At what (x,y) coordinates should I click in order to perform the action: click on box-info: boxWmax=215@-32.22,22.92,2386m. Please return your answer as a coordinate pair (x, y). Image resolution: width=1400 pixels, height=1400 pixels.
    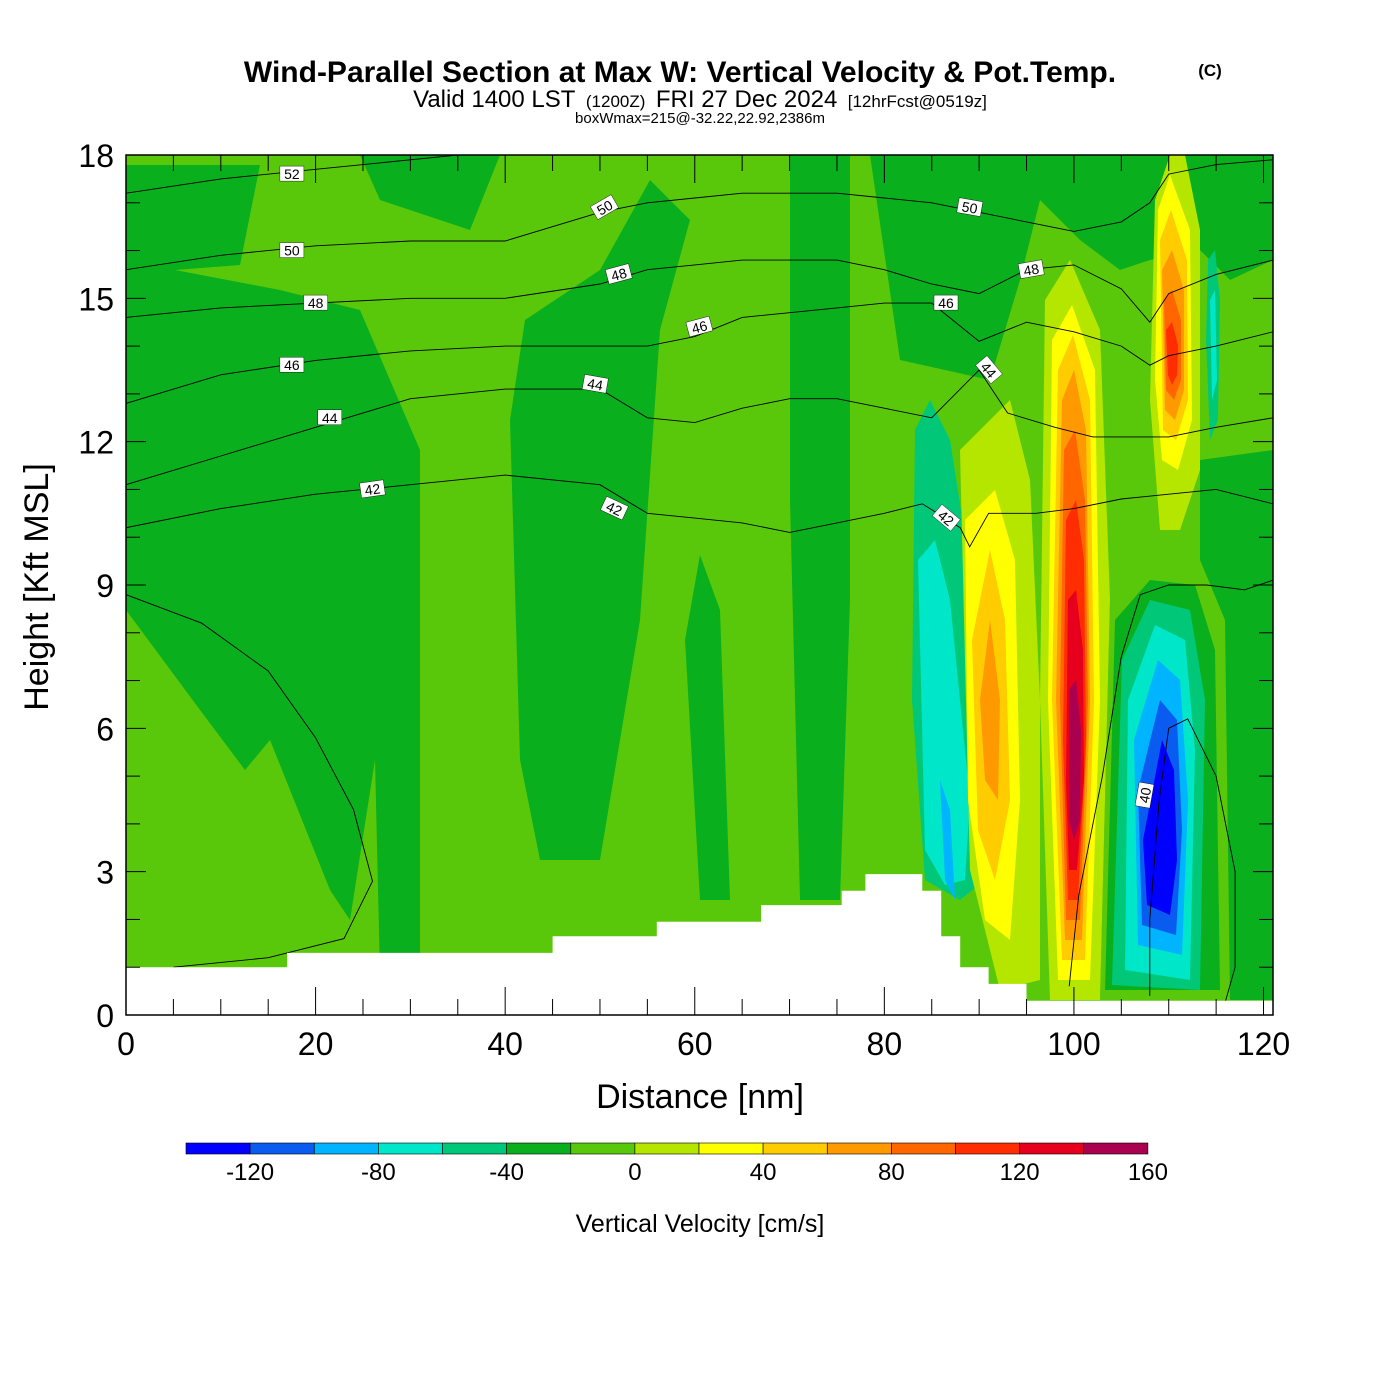
    Looking at the image, I should click on (700, 118).